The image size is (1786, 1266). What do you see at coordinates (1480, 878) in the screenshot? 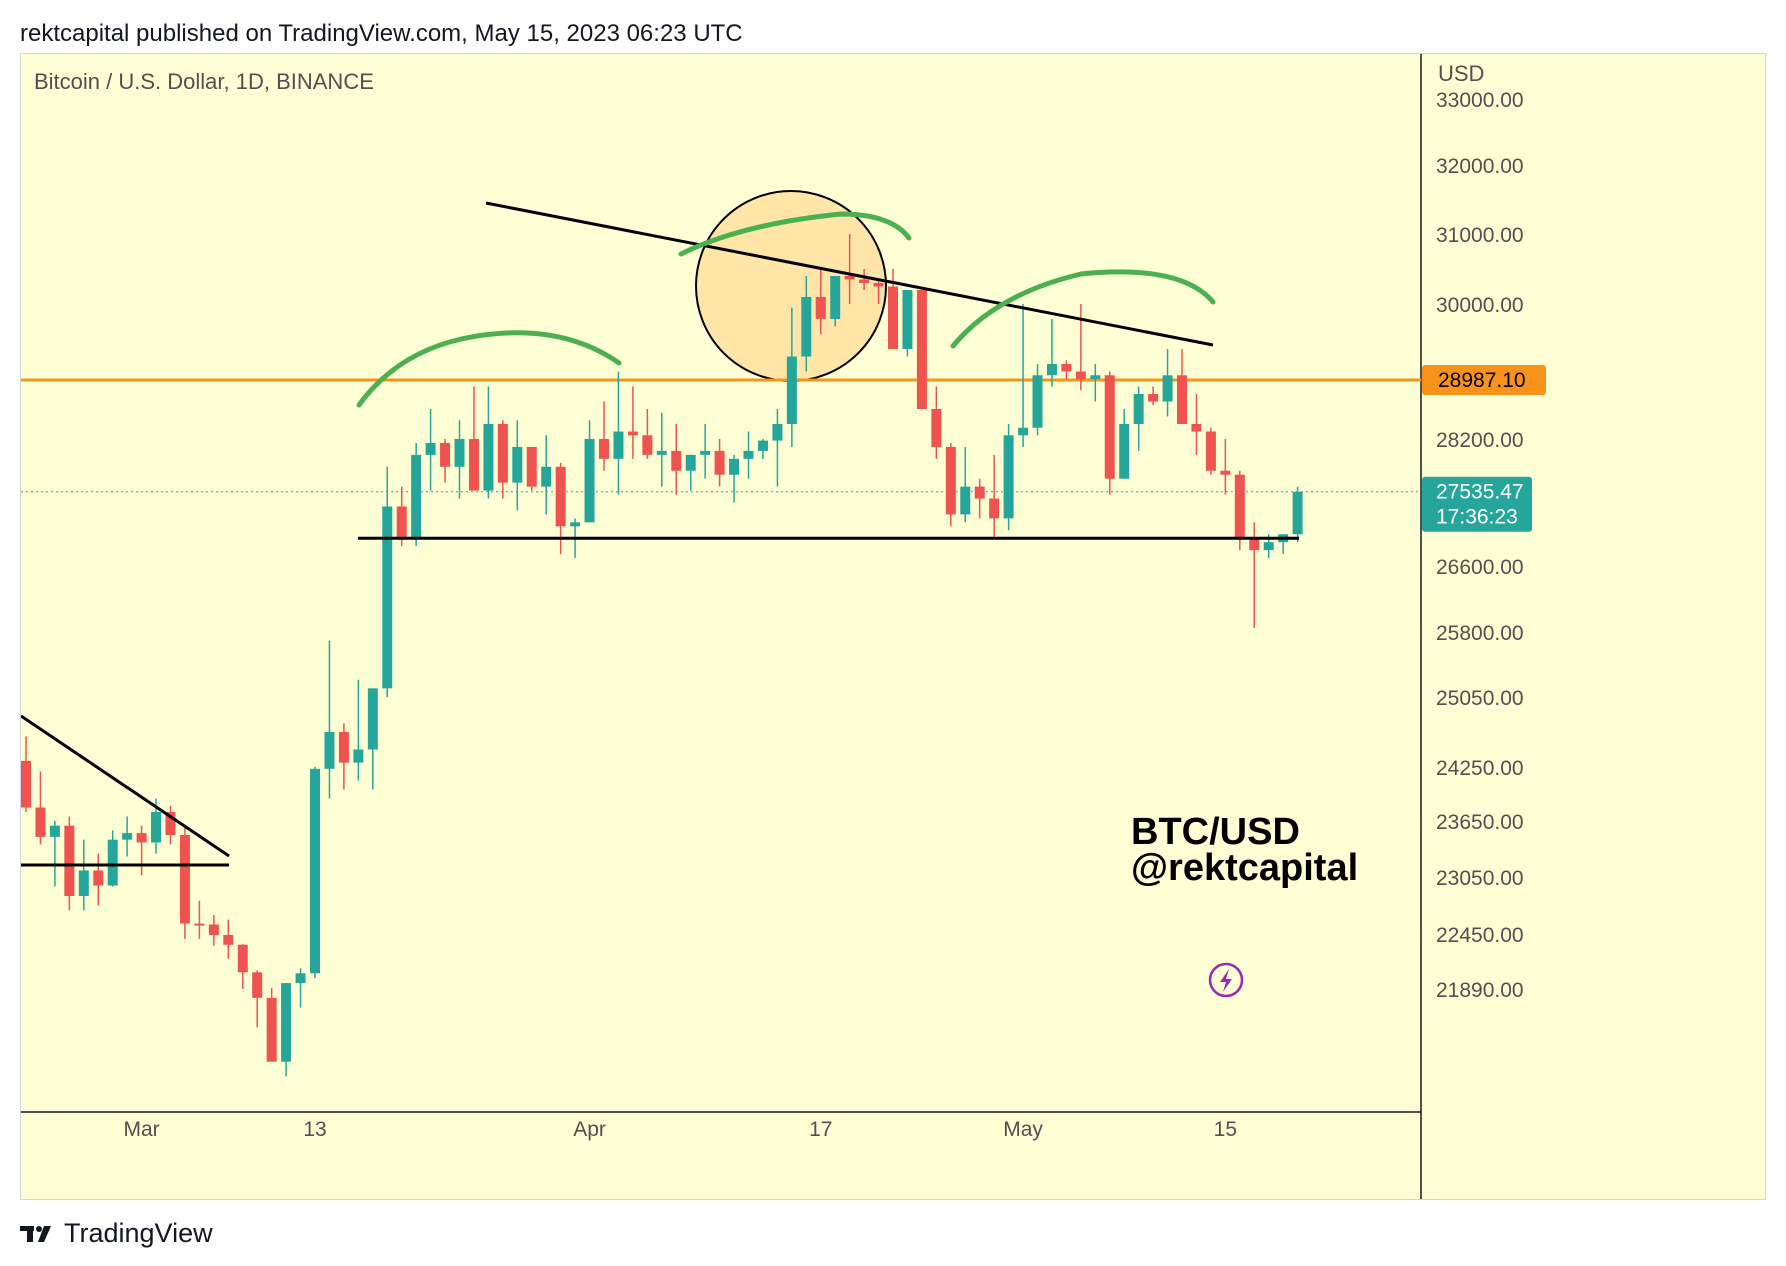
I see `price-tick-label: 23050.00` at bounding box center [1480, 878].